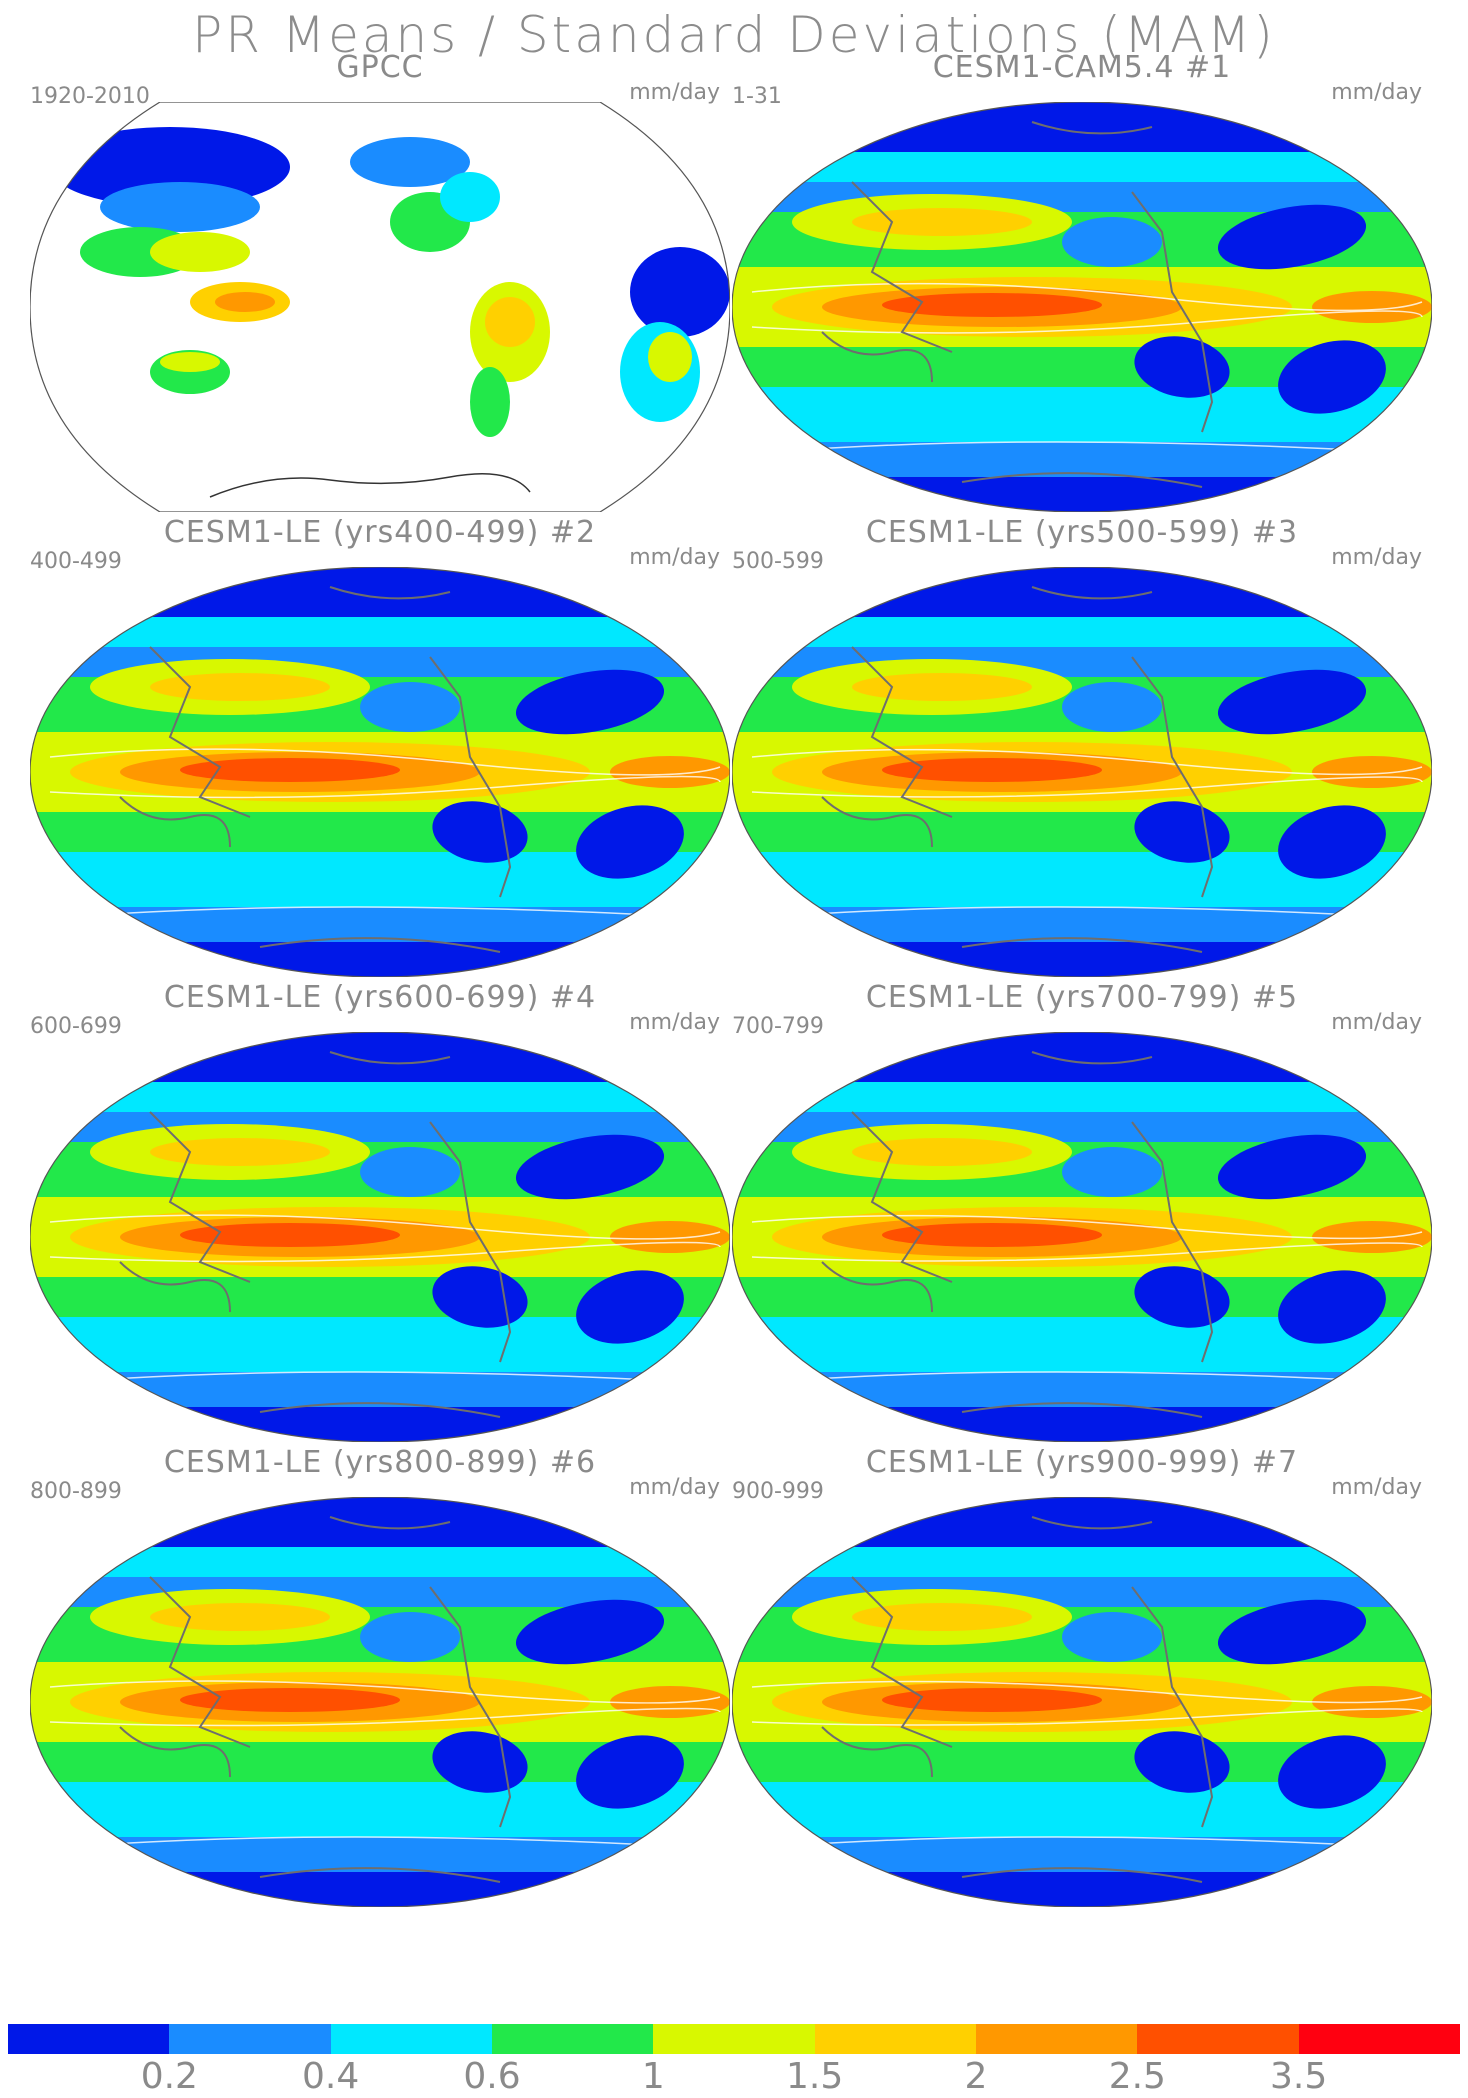 The width and height of the screenshot is (1468, 2098). I want to click on map-panel: GPCC 1920-2010 mm/day, so click(380, 285).